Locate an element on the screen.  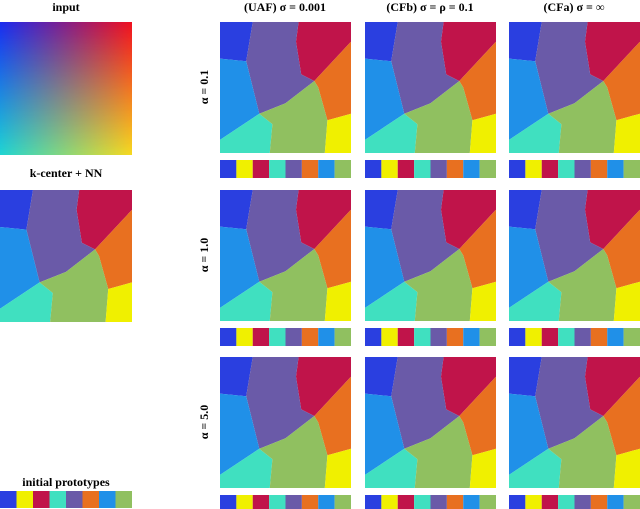
column-header: (CFa) σ = ∞ is located at coordinates (574, 7).